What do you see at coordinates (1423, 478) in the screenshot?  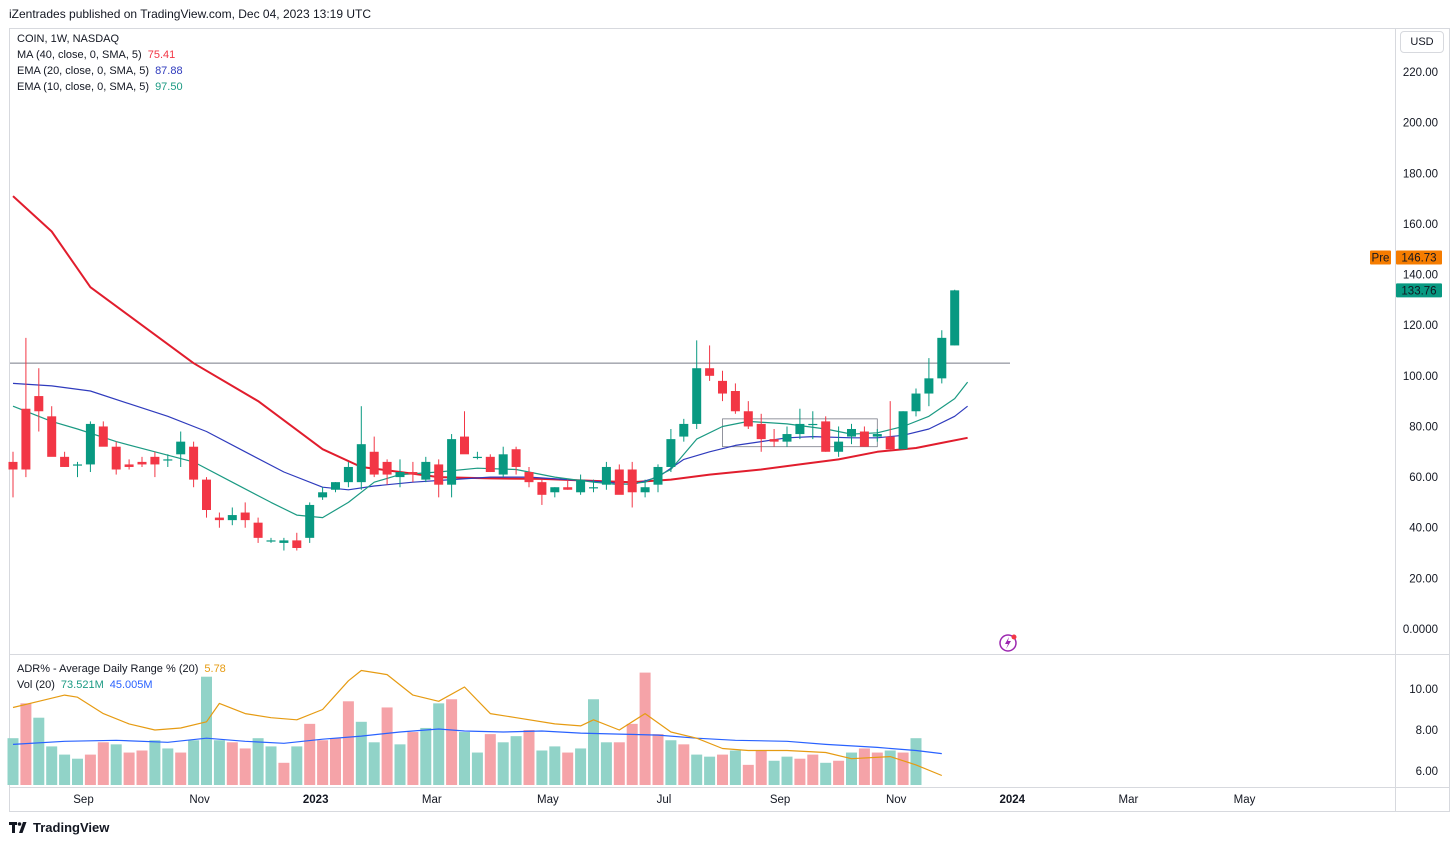 I see `price-tick-label: 60.00` at bounding box center [1423, 478].